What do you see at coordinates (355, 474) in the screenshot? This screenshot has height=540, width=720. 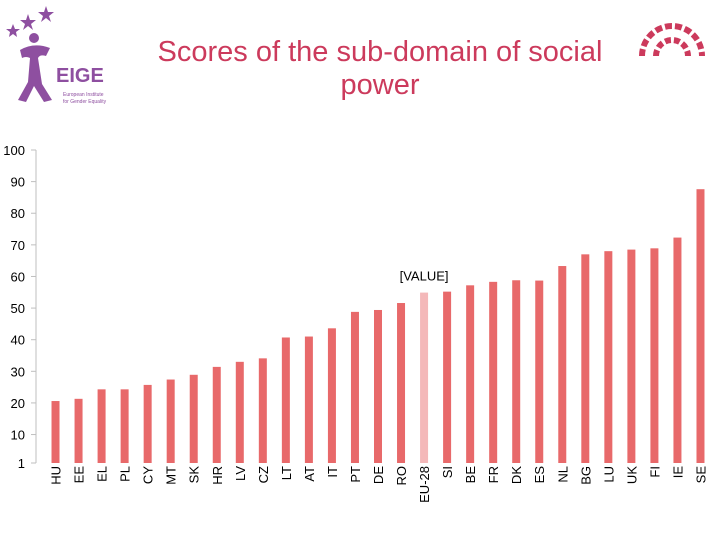 I see `x-tick-label: PT` at bounding box center [355, 474].